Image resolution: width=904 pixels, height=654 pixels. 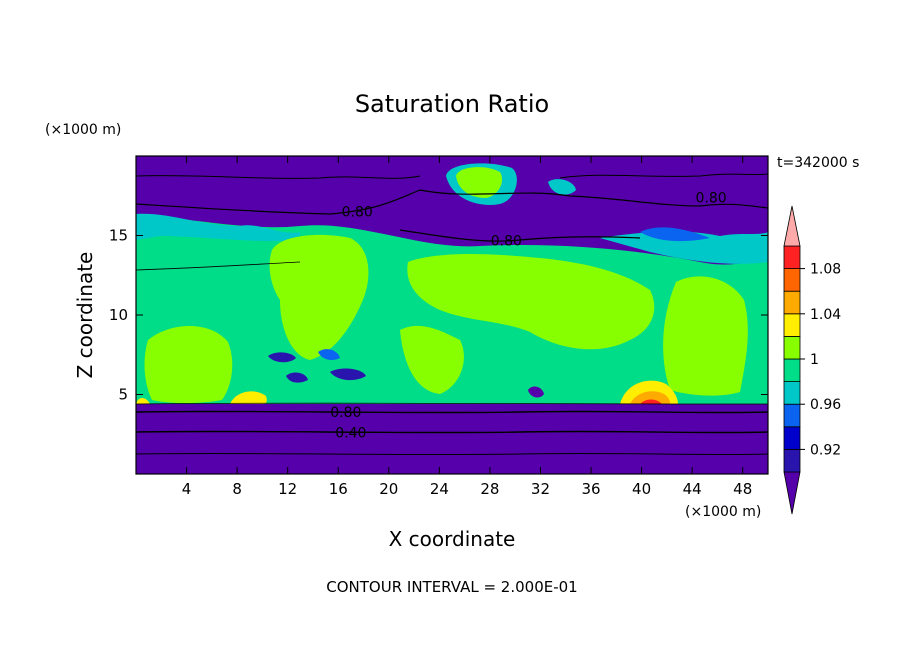 What do you see at coordinates (452, 439) in the screenshot?
I see `lower-dry-layer` at bounding box center [452, 439].